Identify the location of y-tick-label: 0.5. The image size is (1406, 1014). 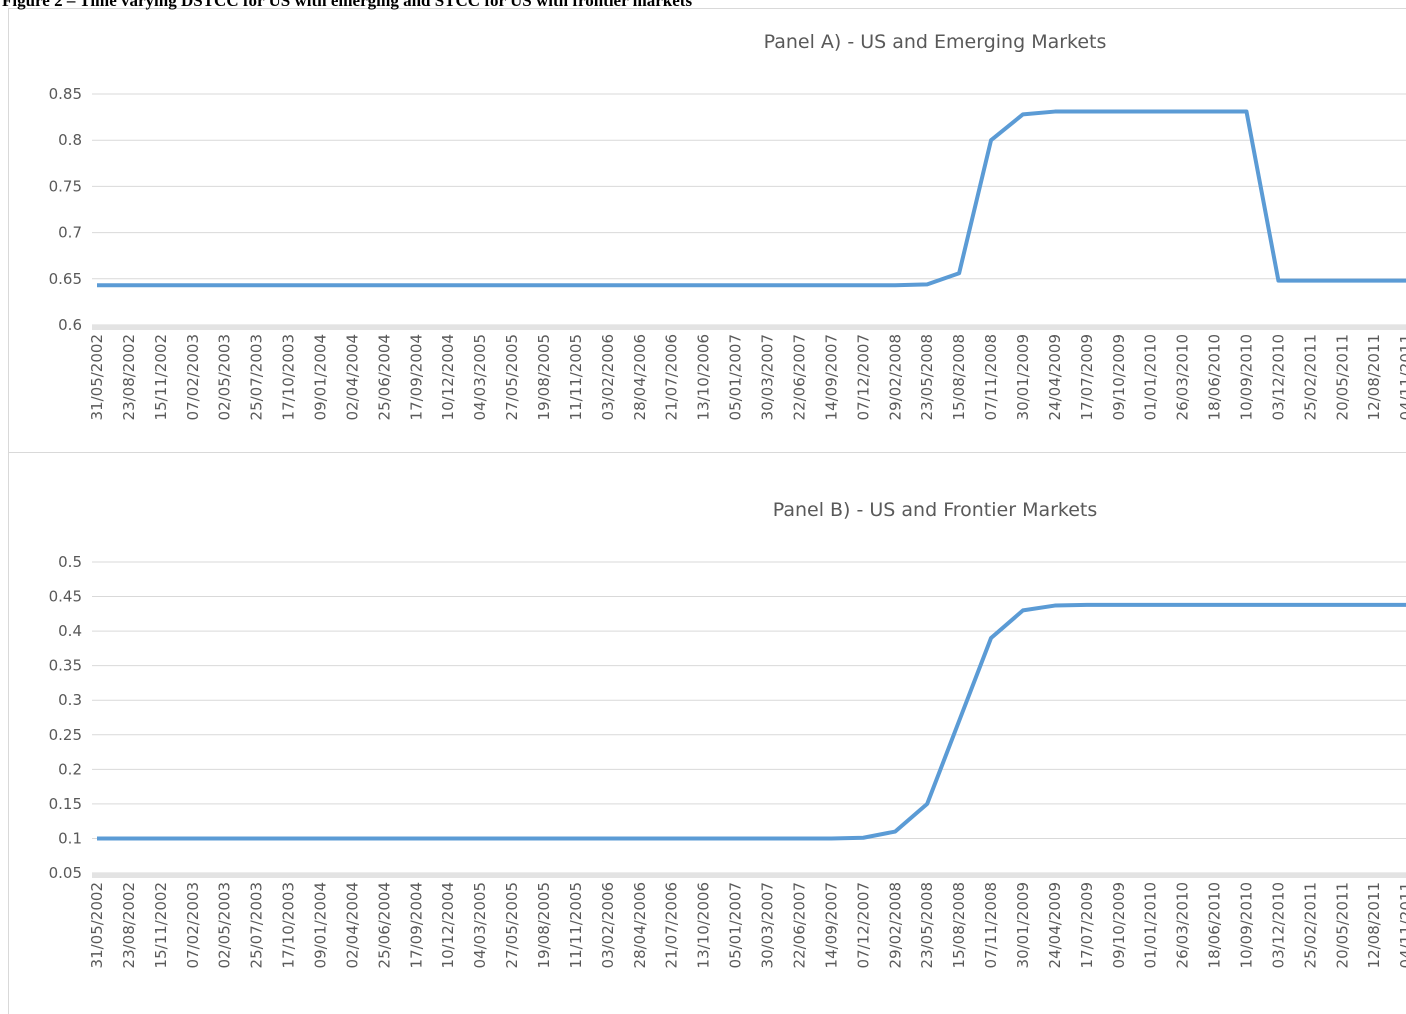
(70, 562).